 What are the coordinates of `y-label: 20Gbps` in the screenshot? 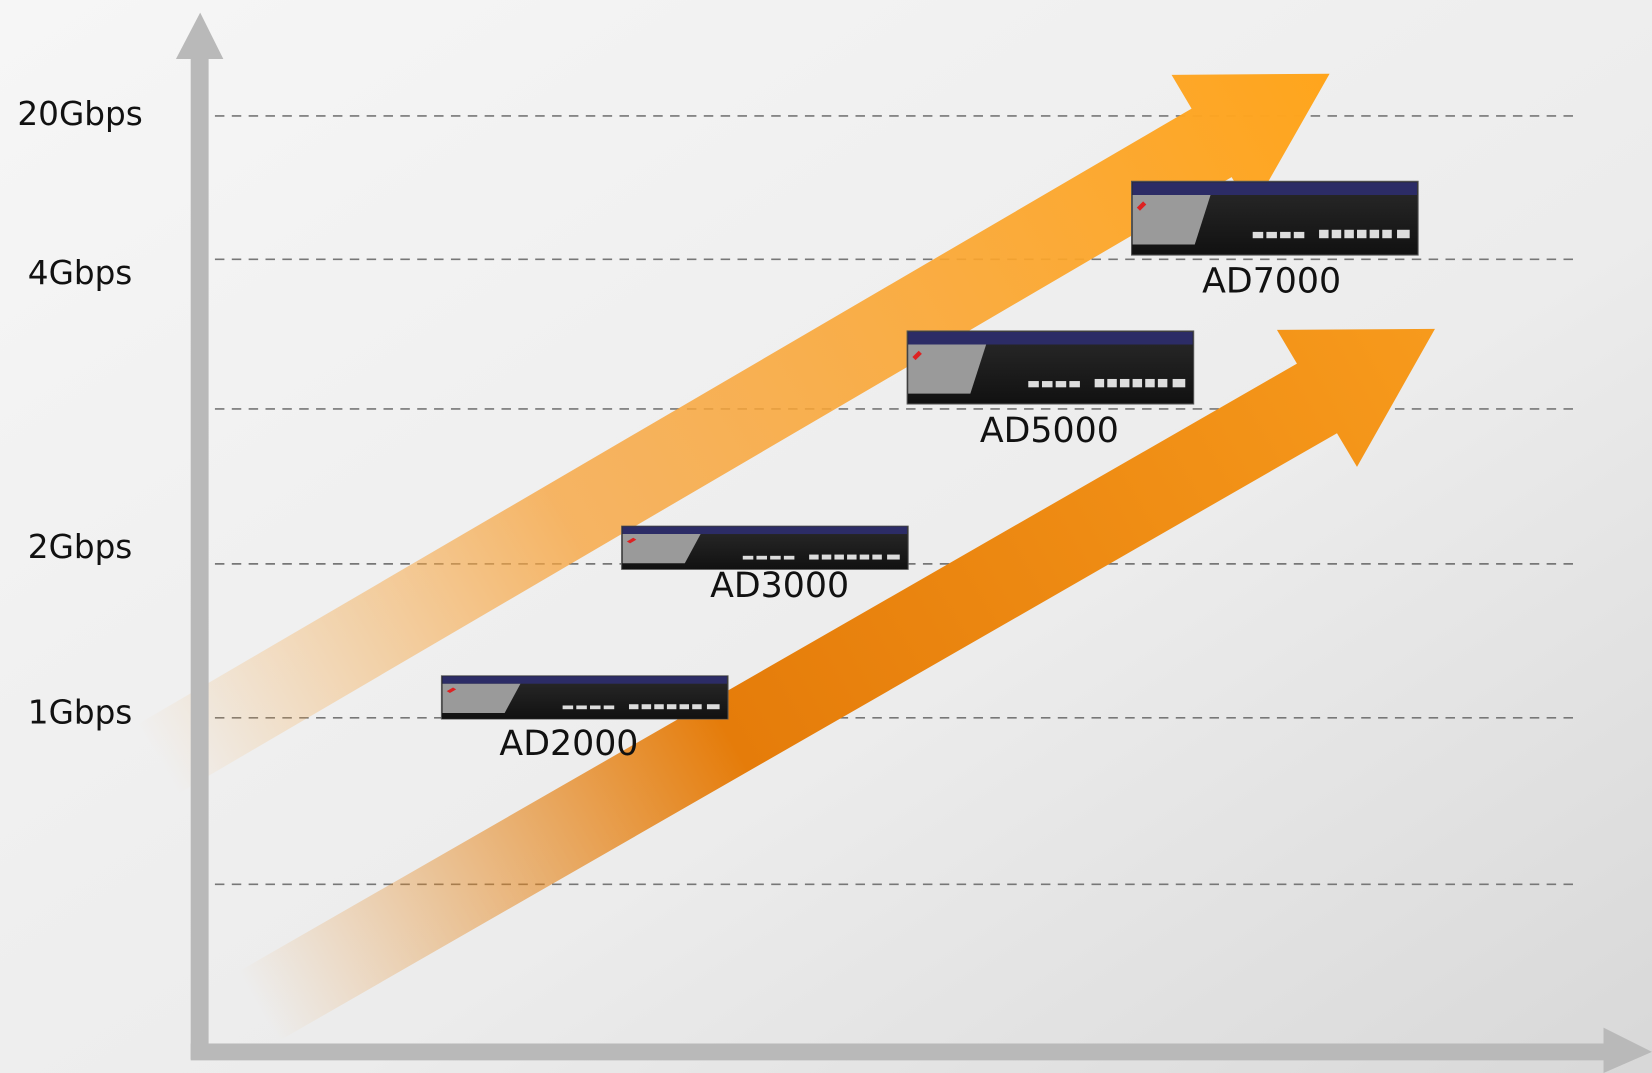 It's located at (79, 114).